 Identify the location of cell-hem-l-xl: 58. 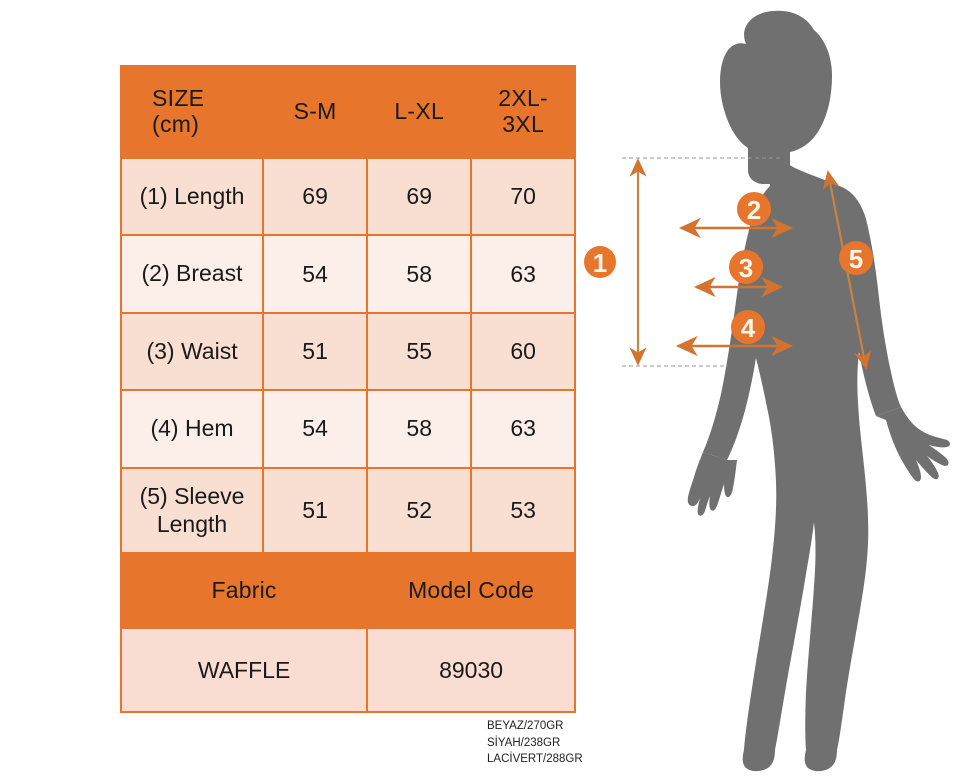
(419, 429).